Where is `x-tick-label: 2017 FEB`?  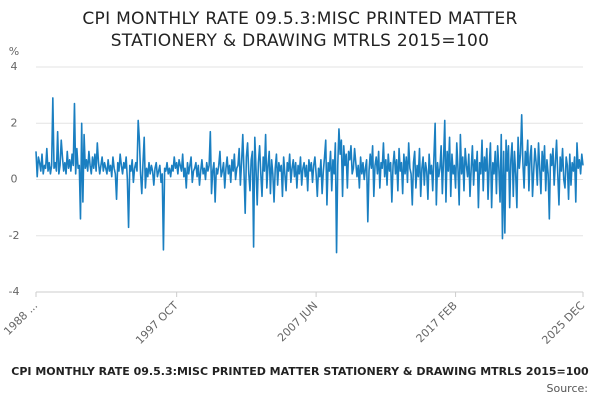 x-tick-label: 2017 FEB is located at coordinates (437, 322).